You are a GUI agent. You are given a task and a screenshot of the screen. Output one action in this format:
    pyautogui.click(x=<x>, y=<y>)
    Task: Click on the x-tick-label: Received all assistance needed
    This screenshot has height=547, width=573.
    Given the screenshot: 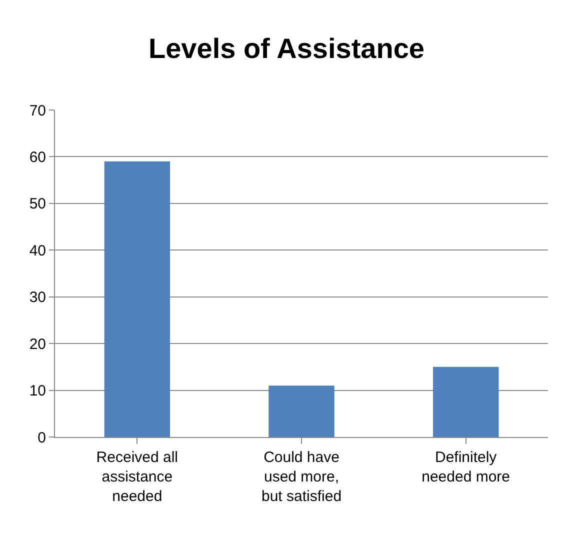 What is the action you would take?
    pyautogui.click(x=137, y=477)
    